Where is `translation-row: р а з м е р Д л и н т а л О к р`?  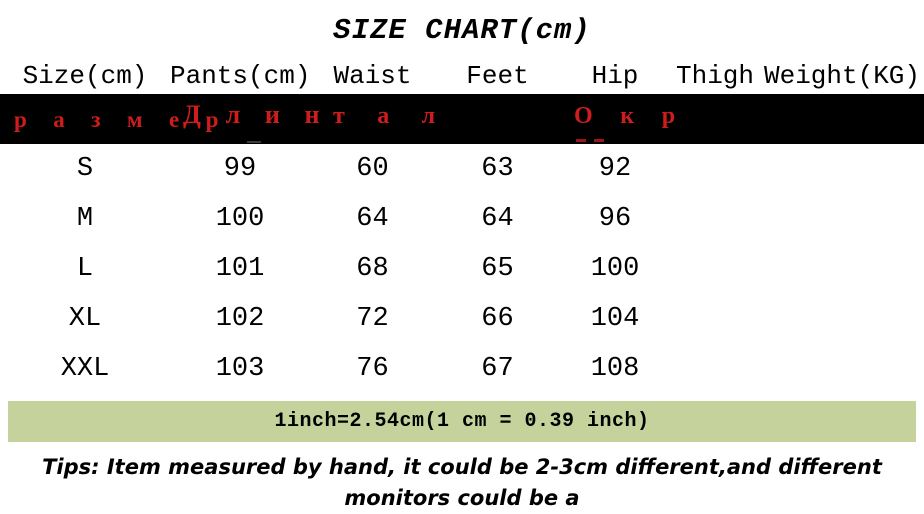
translation-row: р а з м е р Д л и н т а л О к р is located at coordinates (462, 119).